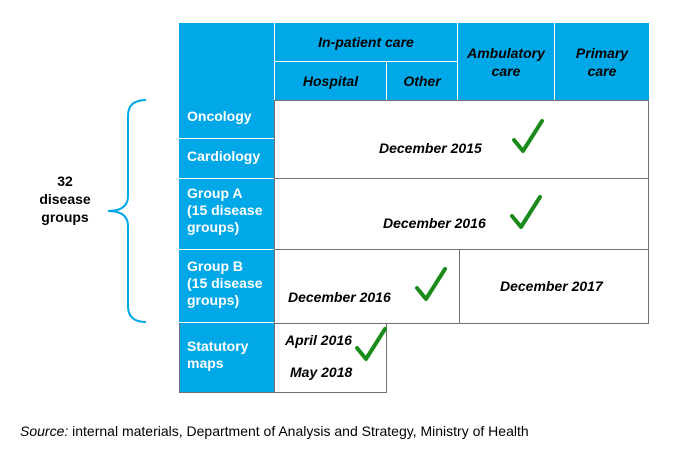 The width and height of the screenshot is (689, 460). I want to click on primary-care-header: Primary care, so click(602, 61).